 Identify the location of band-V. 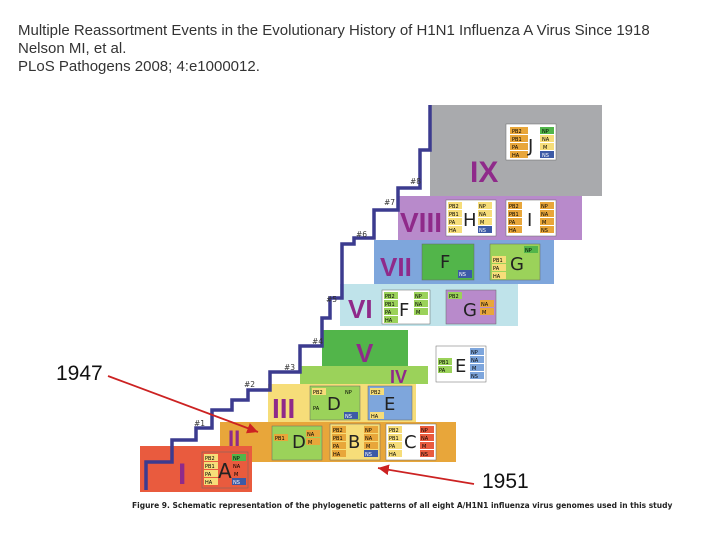
(365, 348).